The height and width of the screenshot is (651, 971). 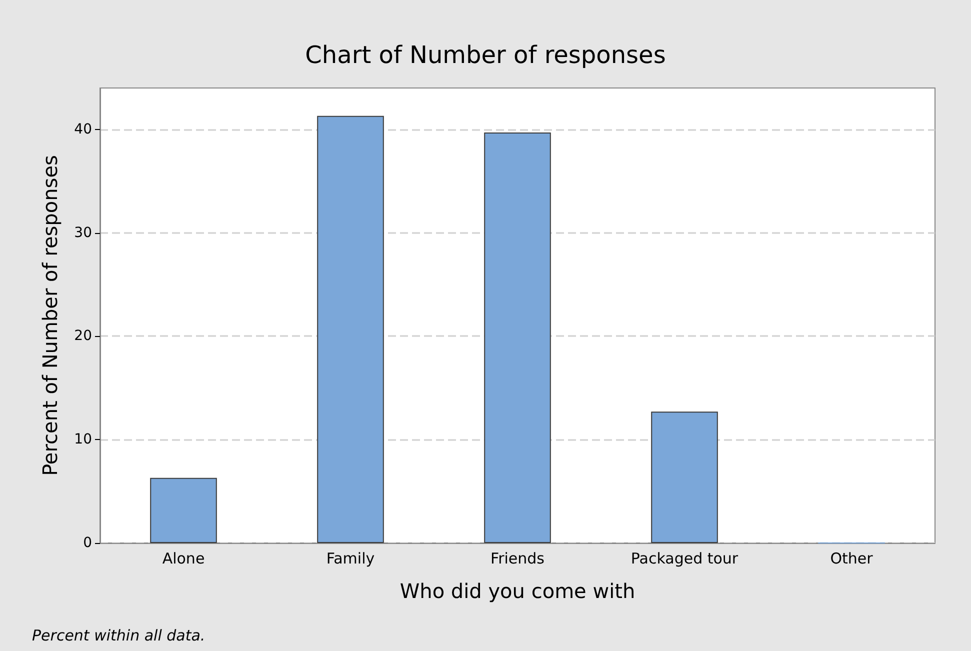 What do you see at coordinates (50, 315) in the screenshot?
I see `y-axis-title: Percent of Number of responses` at bounding box center [50, 315].